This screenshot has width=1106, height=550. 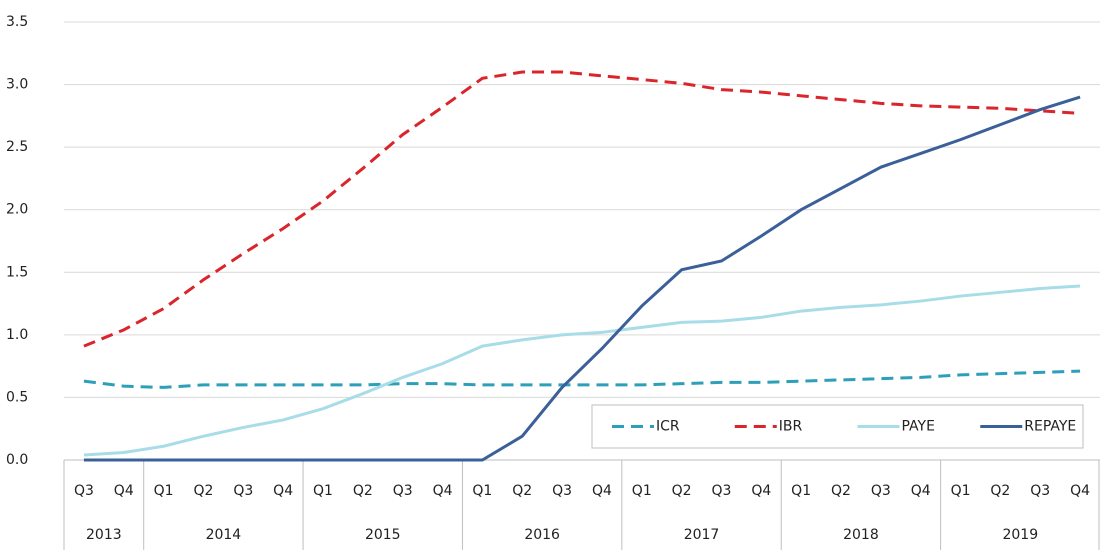 What do you see at coordinates (17, 397) in the screenshot?
I see `y-tick-label: 0.5` at bounding box center [17, 397].